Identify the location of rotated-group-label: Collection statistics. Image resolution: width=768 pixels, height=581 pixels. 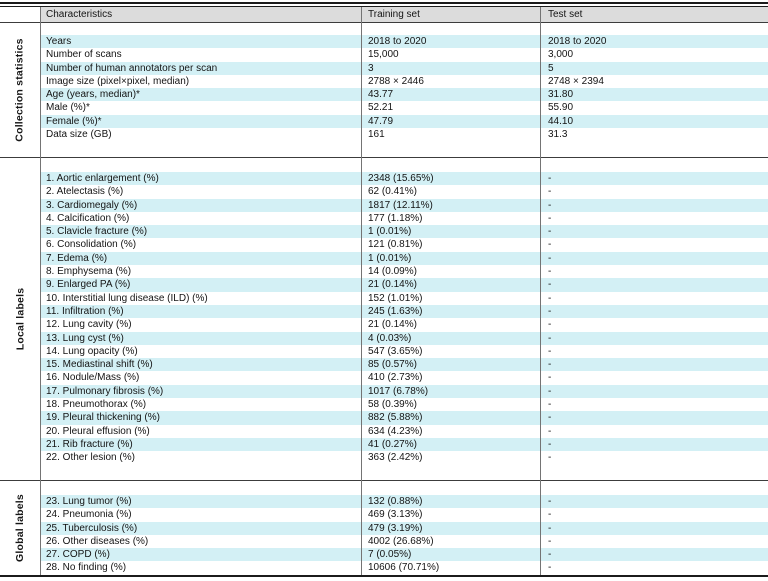
(20, 90).